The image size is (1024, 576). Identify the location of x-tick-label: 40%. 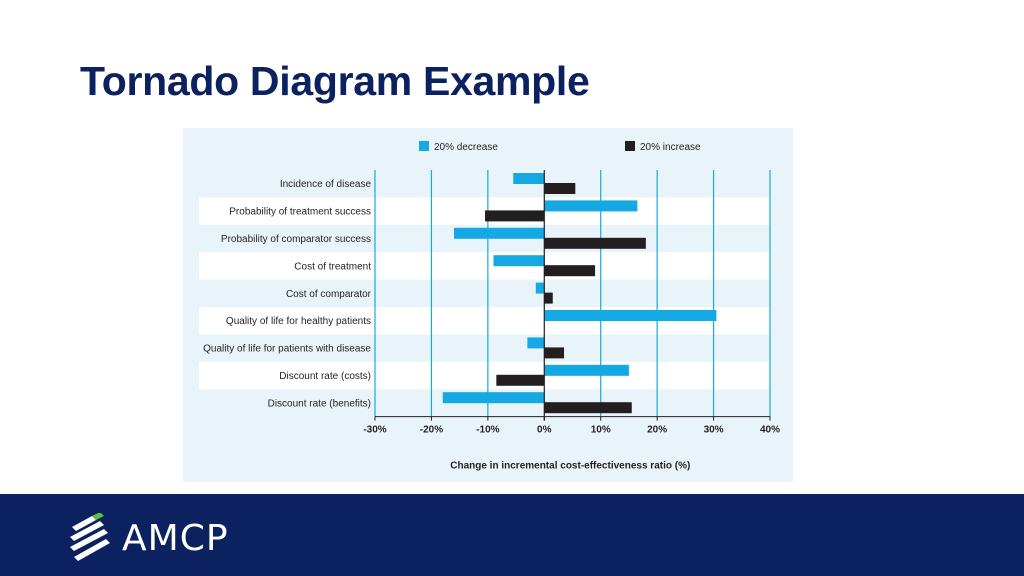
(770, 430).